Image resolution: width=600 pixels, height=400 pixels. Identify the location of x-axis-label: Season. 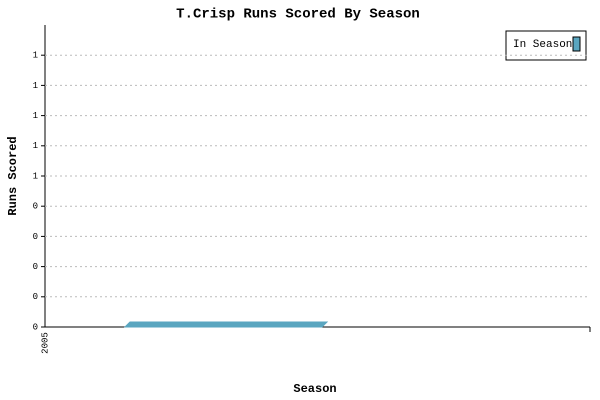
(314, 389).